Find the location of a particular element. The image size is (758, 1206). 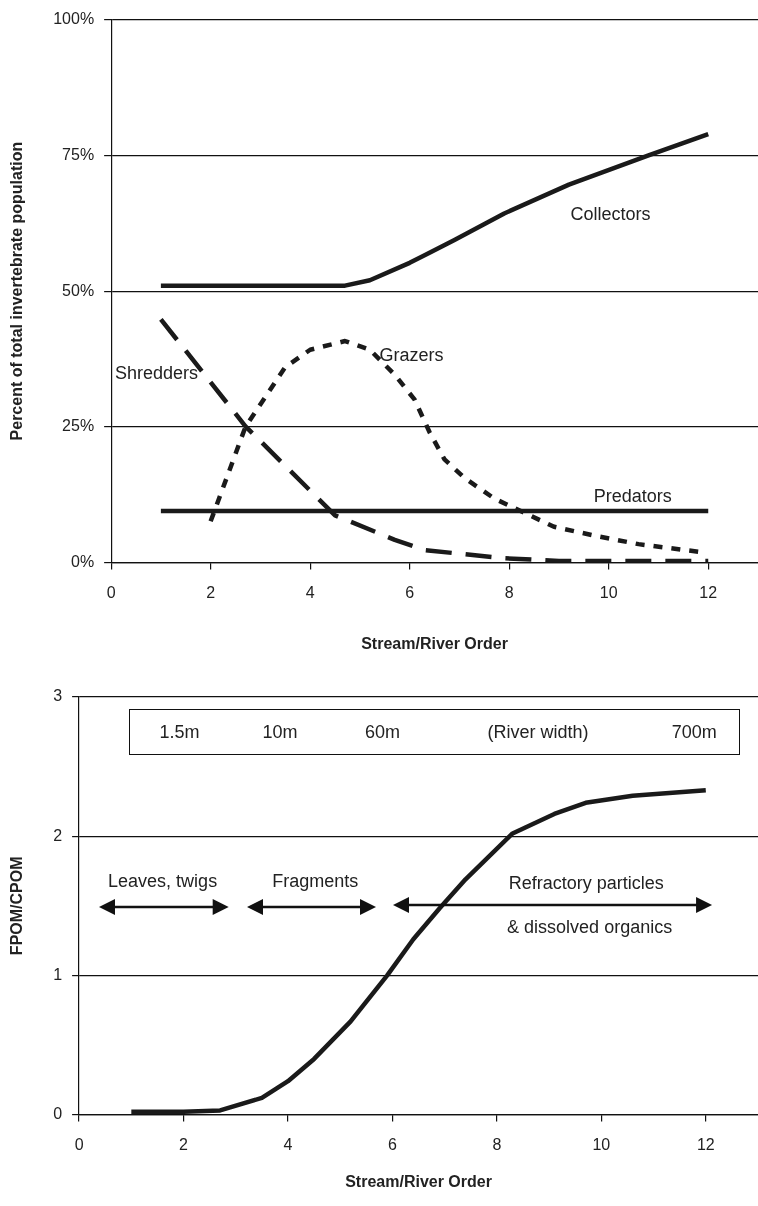

annotation: & dissolved organics is located at coordinates (590, 927).